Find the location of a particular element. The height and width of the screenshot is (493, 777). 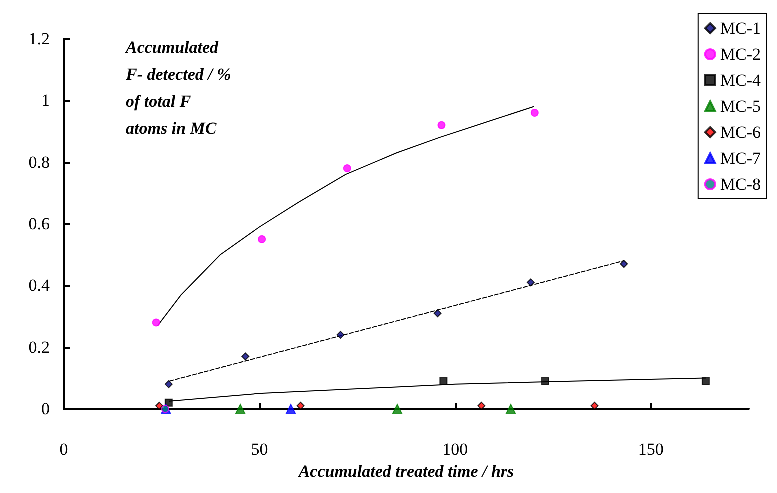

legend-label: MC-2 is located at coordinates (741, 54).